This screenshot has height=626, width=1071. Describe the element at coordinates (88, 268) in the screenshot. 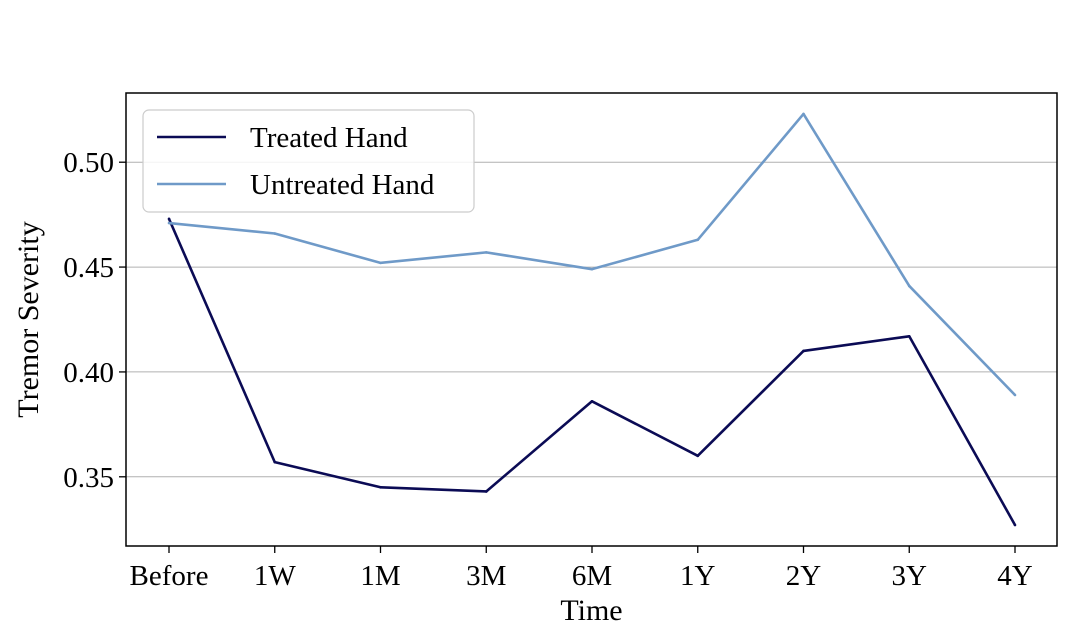

I see `y-tick-label: 0.45` at that location.